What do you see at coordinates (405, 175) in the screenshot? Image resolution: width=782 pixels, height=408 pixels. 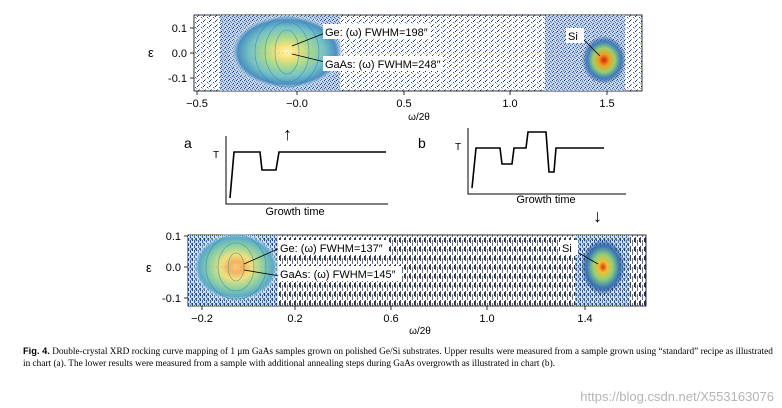 I see `recipe-charts: ↑ a T Growth time b T Growth time ↓` at bounding box center [405, 175].